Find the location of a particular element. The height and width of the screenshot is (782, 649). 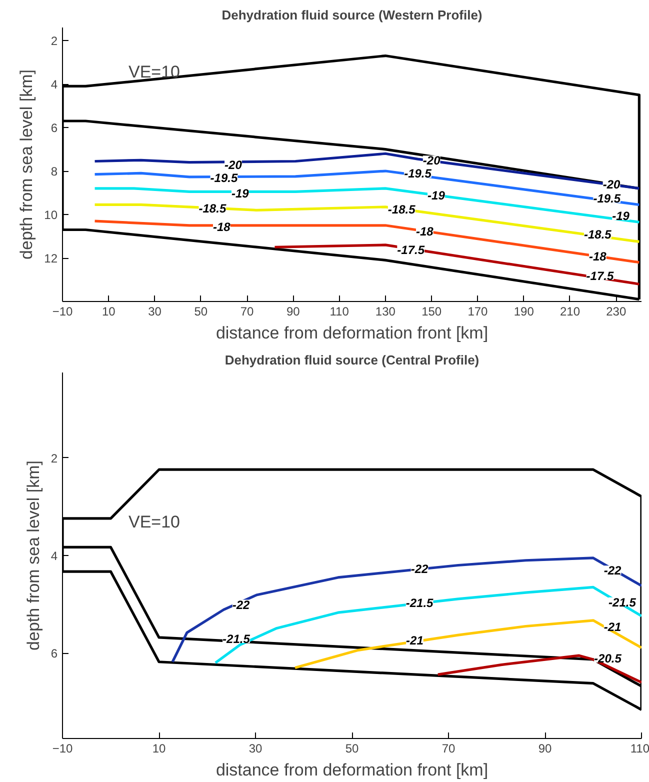

chart-title: Dehydration fluid source (Western Profile) is located at coordinates (352, 15).